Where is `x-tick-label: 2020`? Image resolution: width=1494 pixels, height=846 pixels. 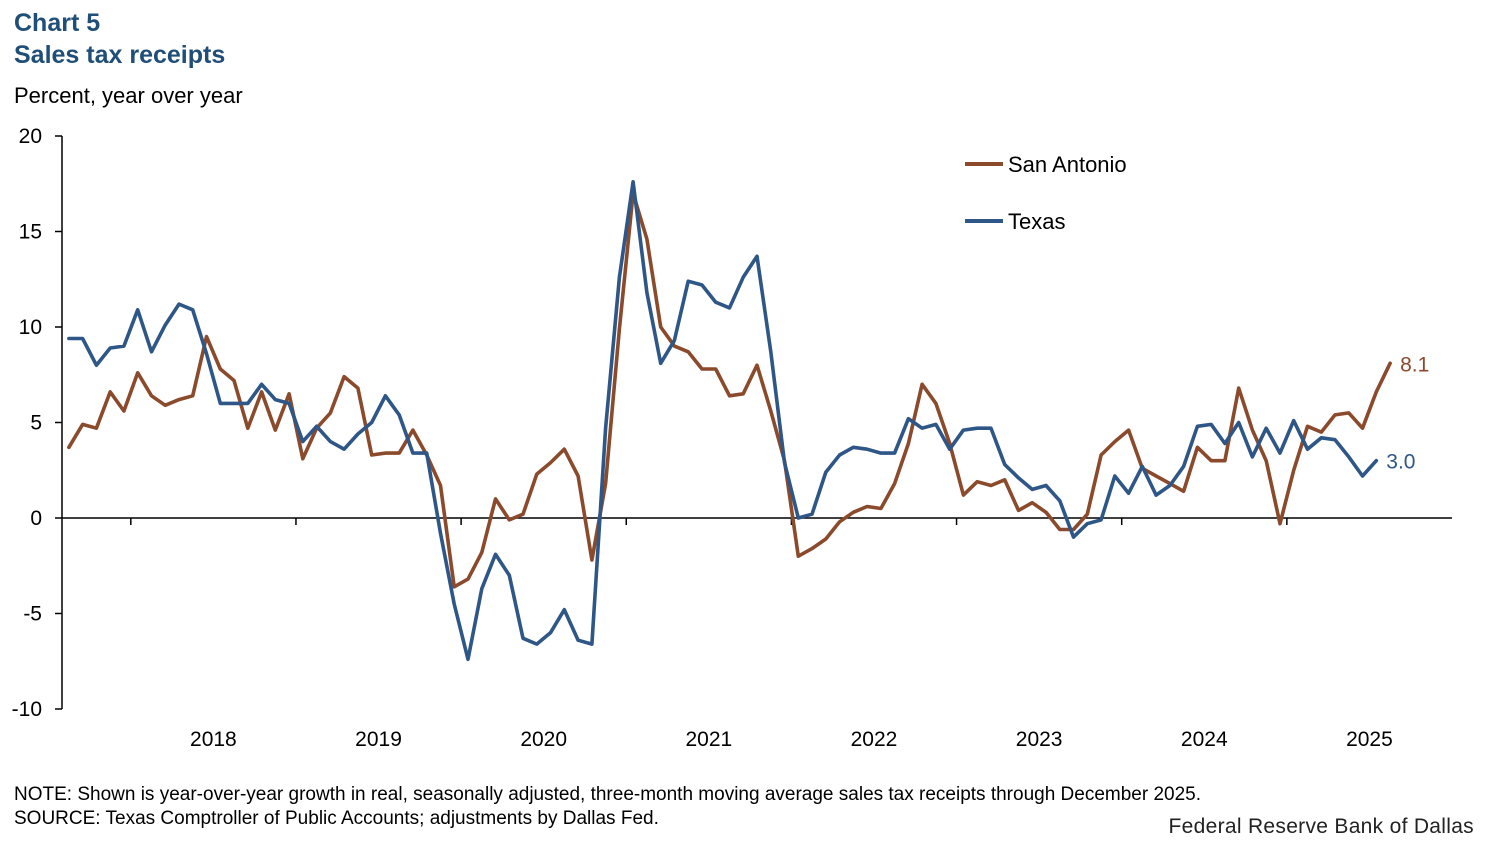 x-tick-label: 2020 is located at coordinates (543, 739).